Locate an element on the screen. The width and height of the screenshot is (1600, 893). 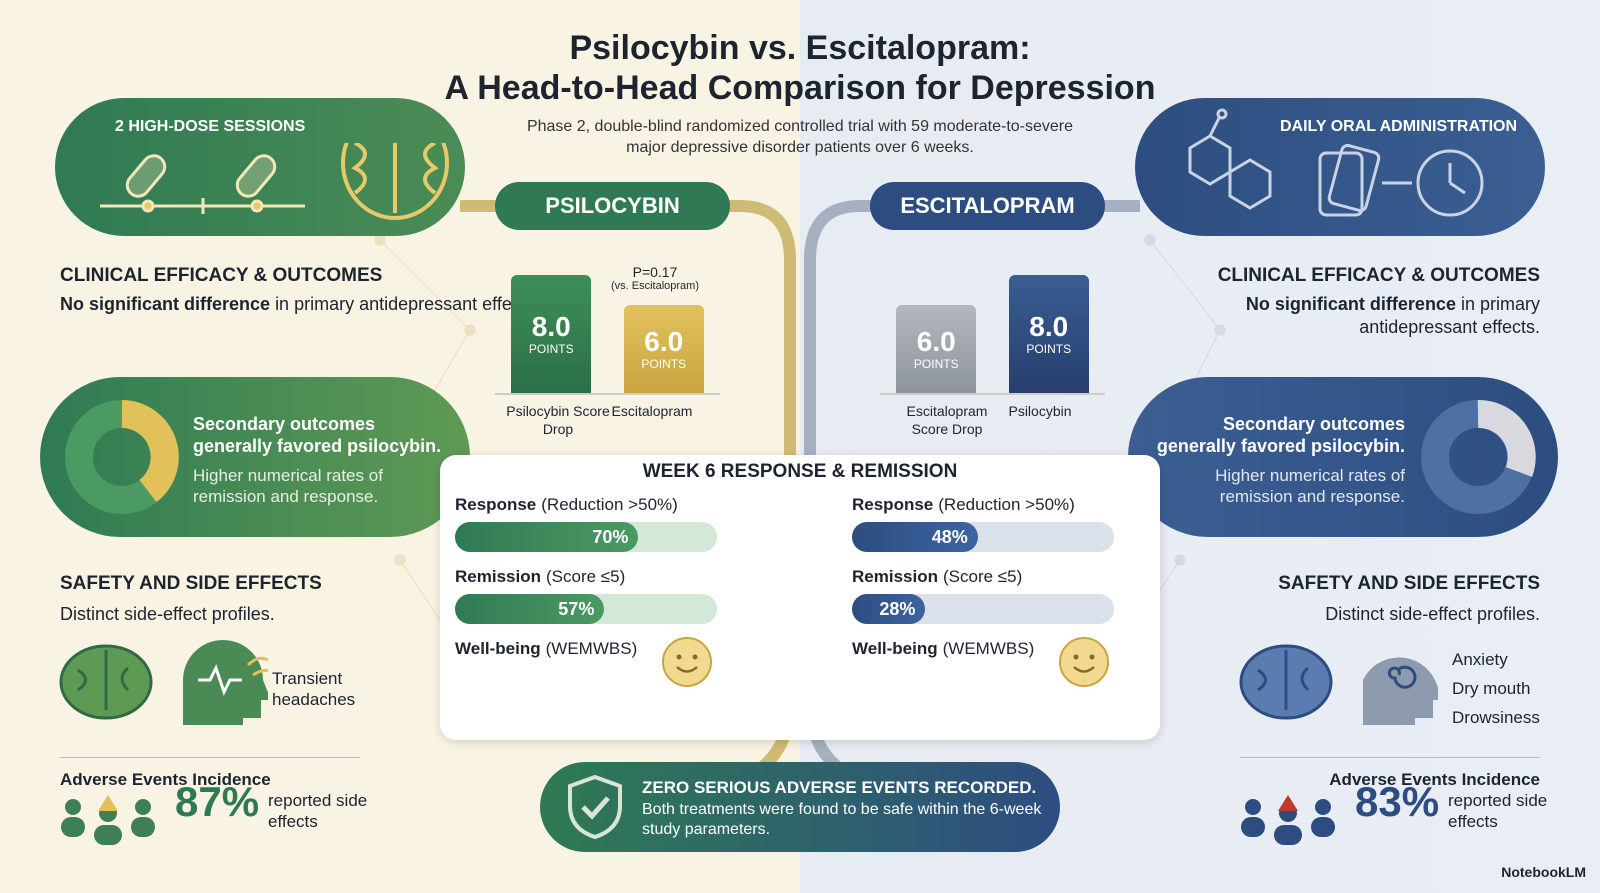
bar-label: 48% is located at coordinates (949, 537).